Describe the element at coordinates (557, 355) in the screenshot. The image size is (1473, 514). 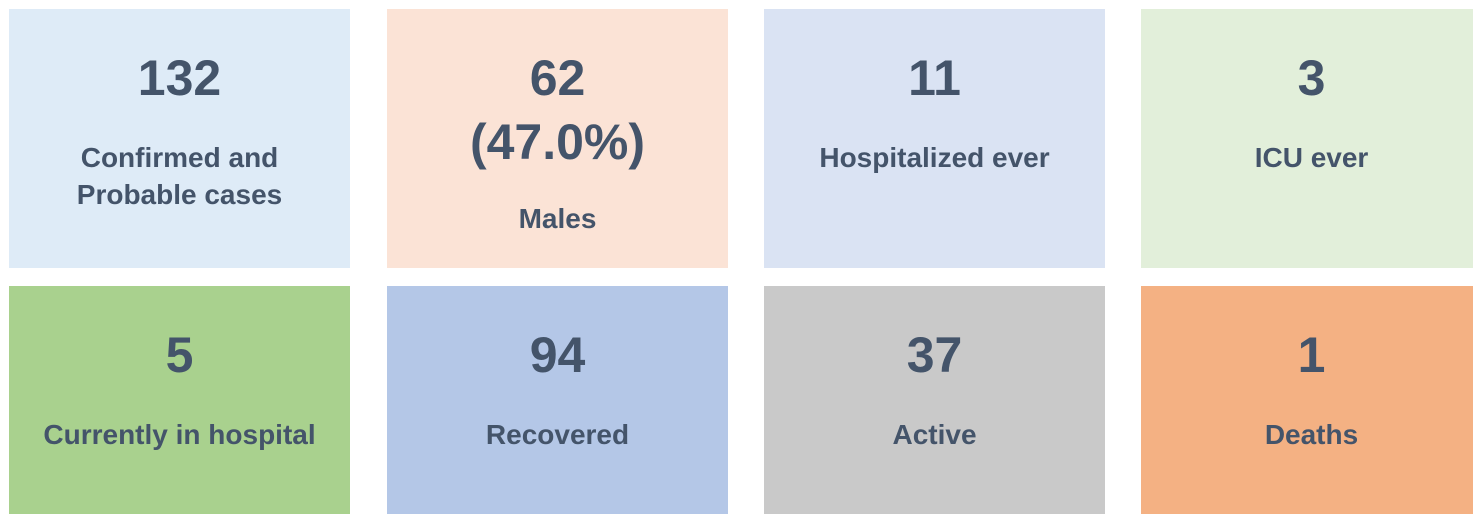
I see `stat-value: 94` at that location.